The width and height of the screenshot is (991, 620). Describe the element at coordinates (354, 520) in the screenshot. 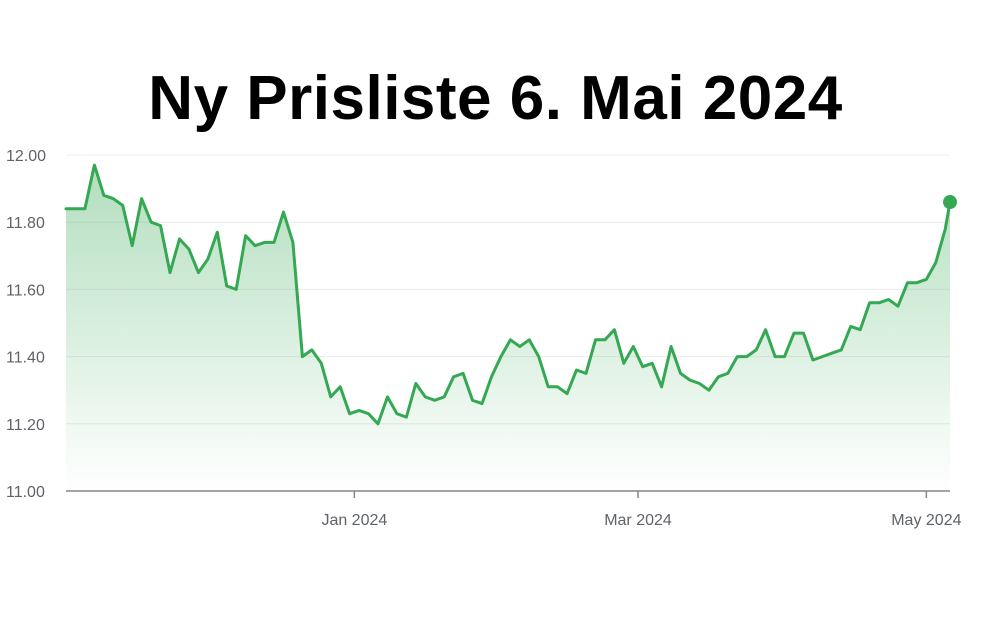

I see `x-tick-label: Jan 2024` at that location.